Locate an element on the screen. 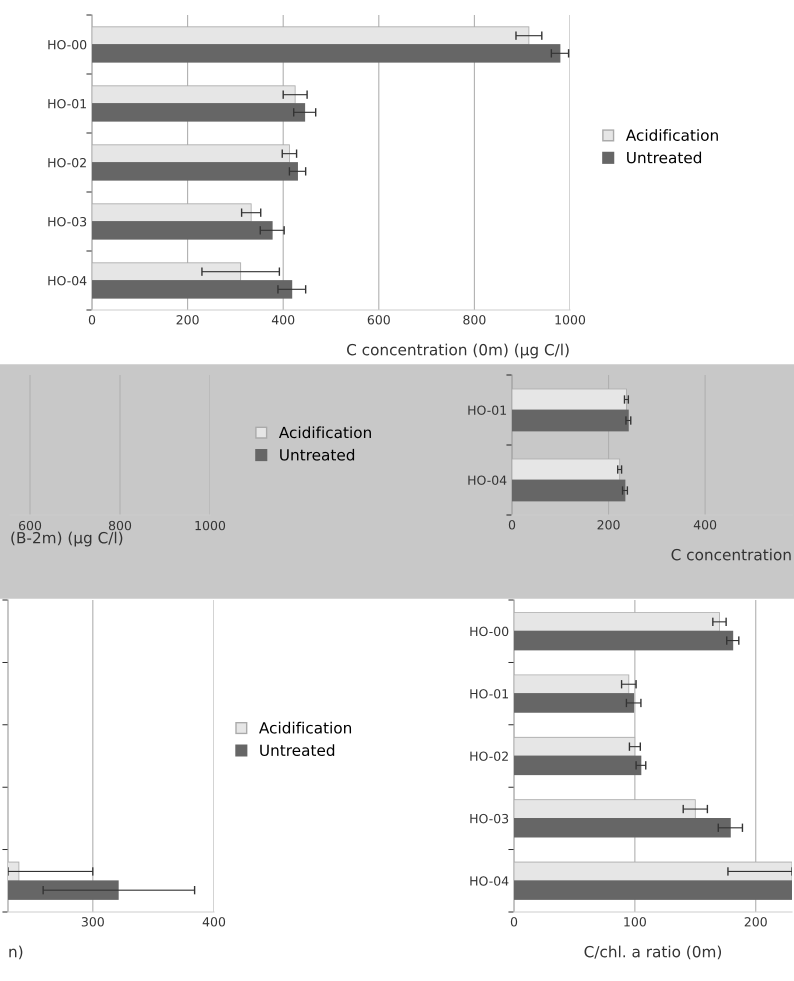 Image resolution: width=794 pixels, height=981 pixels. x-tick-label: 100 is located at coordinates (635, 922).